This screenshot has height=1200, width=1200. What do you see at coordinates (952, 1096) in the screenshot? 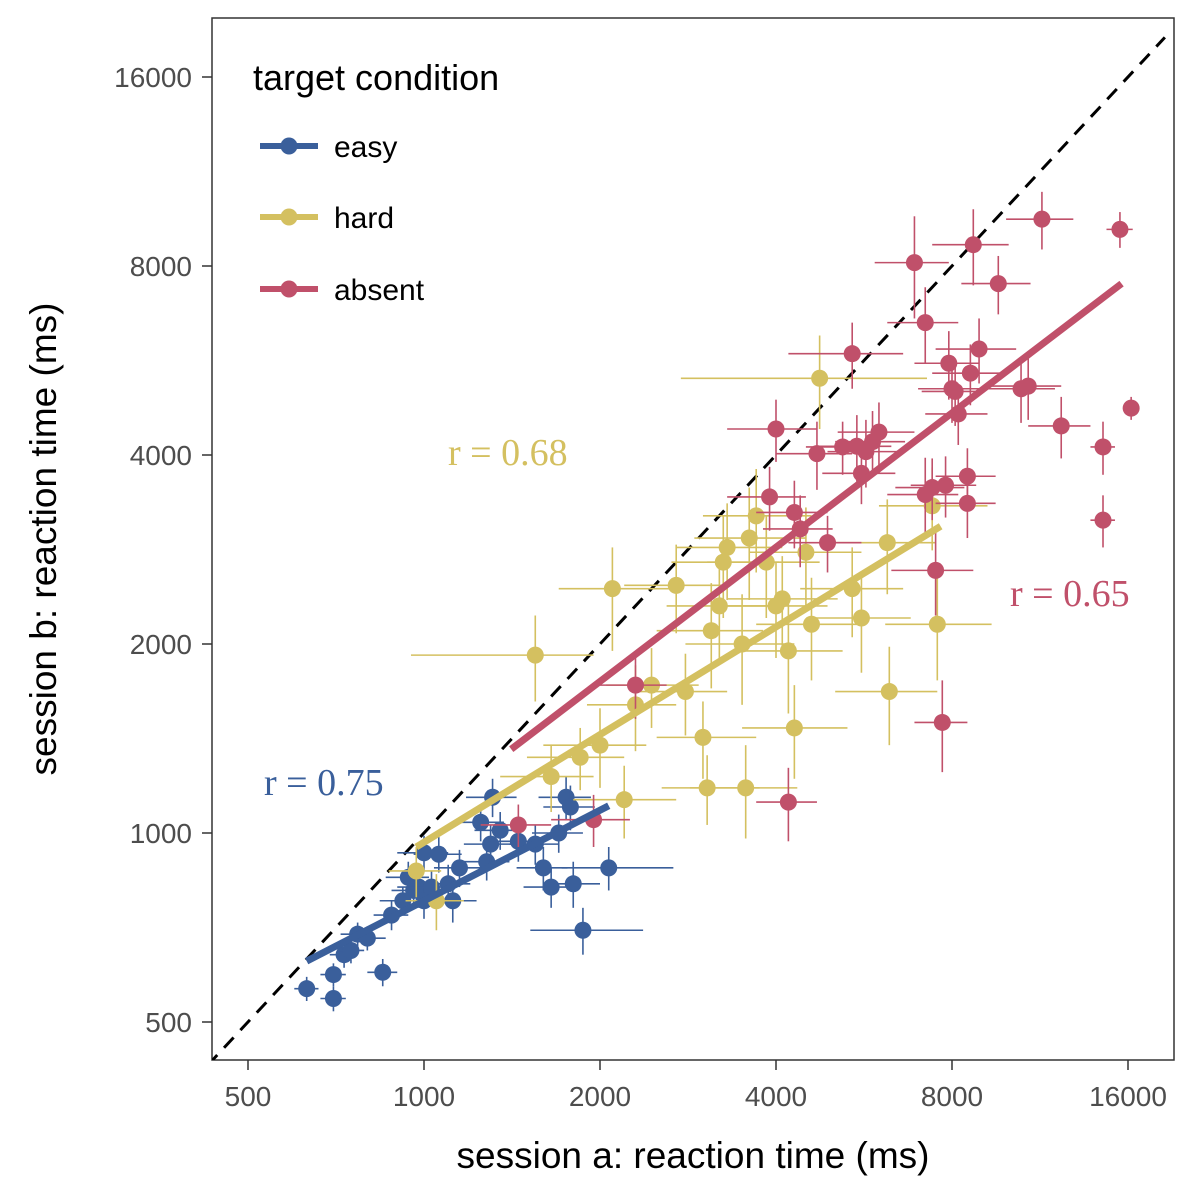
I see `x-tick-label: 8000` at bounding box center [952, 1096].